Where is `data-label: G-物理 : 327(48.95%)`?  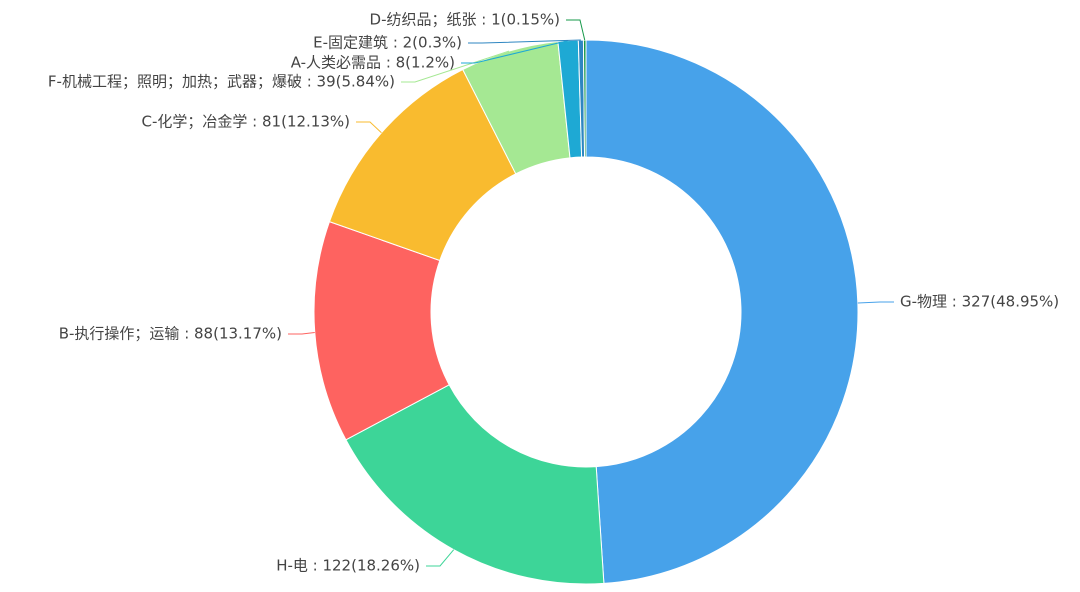
data-label: G-物理 : 327(48.95%) is located at coordinates (979, 302).